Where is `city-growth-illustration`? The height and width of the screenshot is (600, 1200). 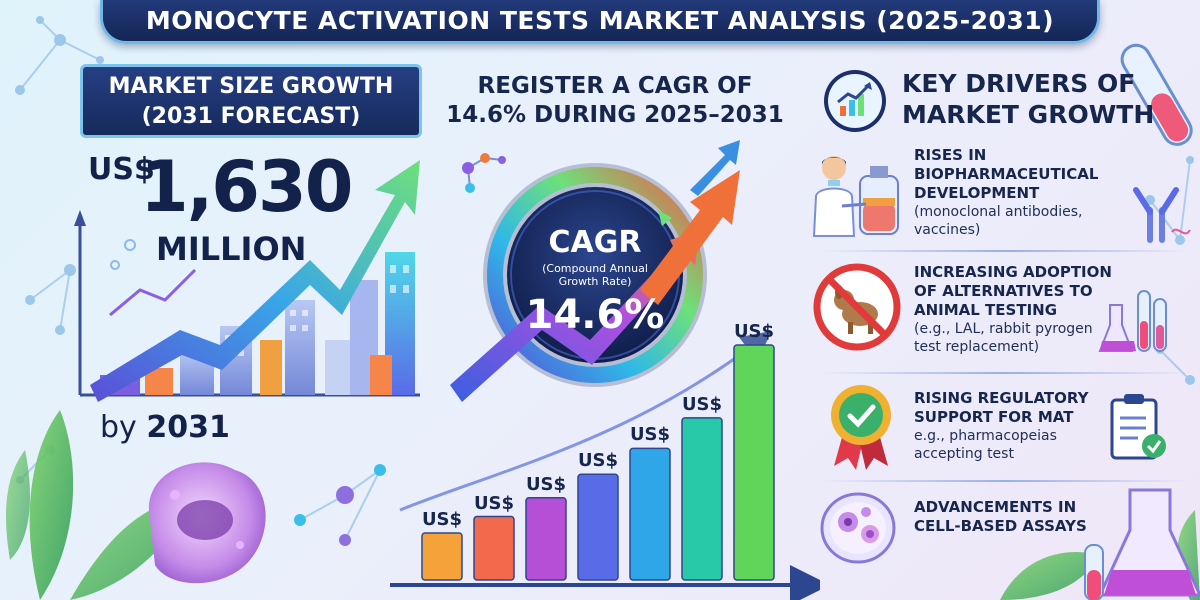
city-growth-illustration is located at coordinates (247, 281).